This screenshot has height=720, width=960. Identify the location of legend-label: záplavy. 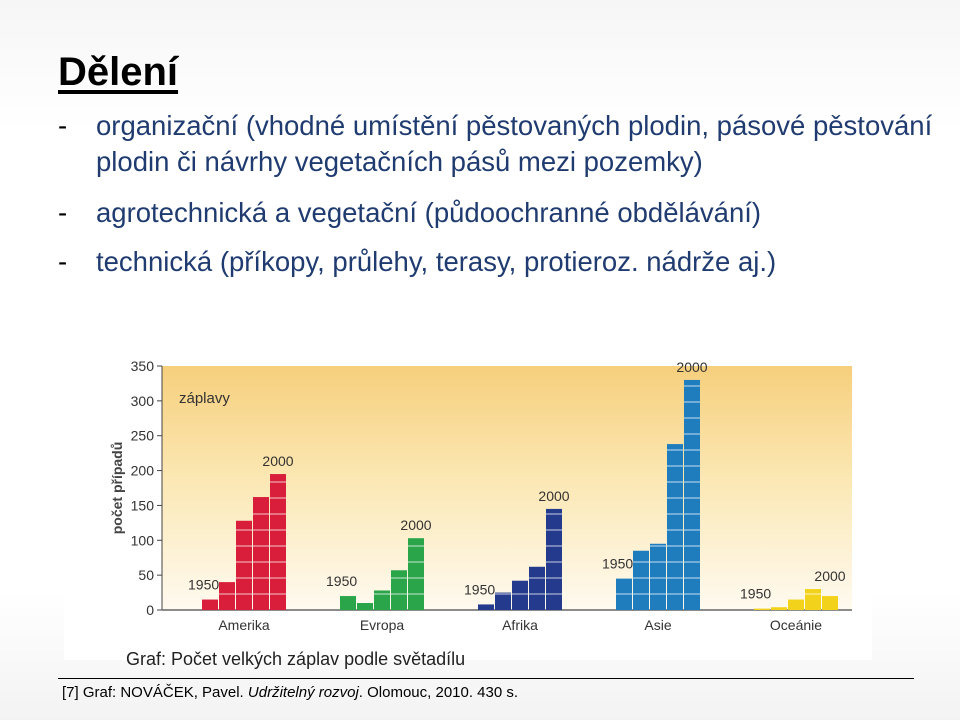
(204, 398).